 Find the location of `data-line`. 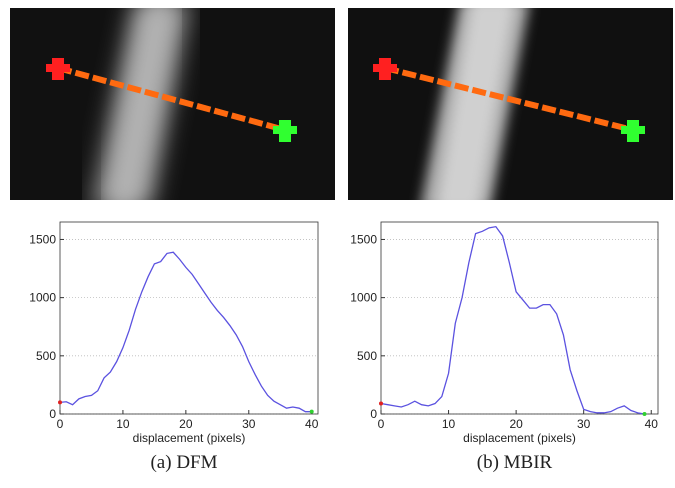

data-line is located at coordinates (185, 332).